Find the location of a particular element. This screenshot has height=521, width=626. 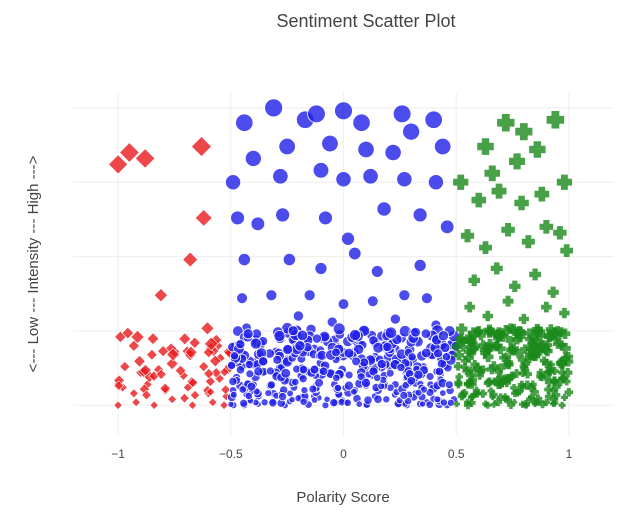

x-axis-ticks: −1 −0.5 0 0.5 1 is located at coordinates (341, 454).